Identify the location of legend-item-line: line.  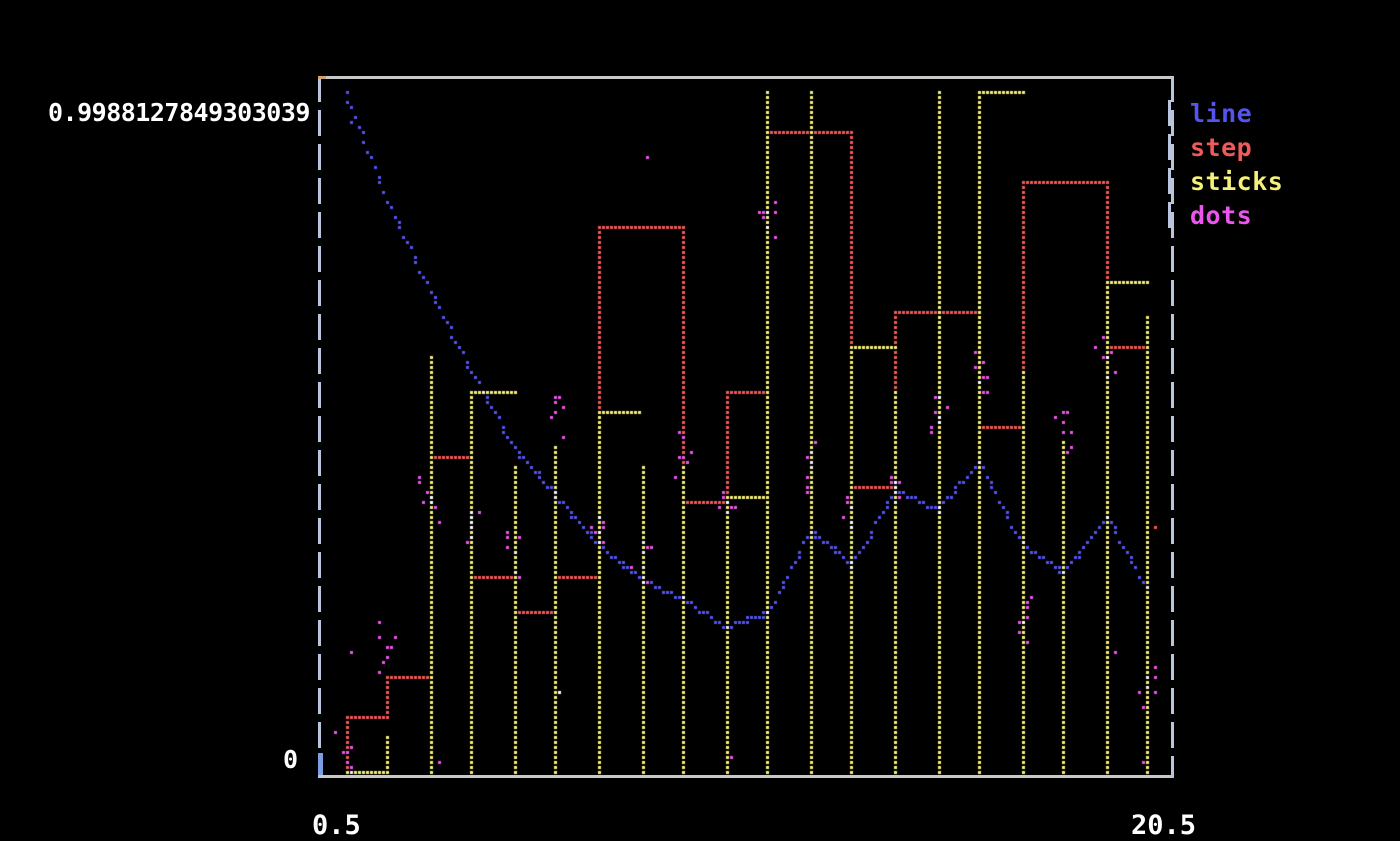
(1283, 113).